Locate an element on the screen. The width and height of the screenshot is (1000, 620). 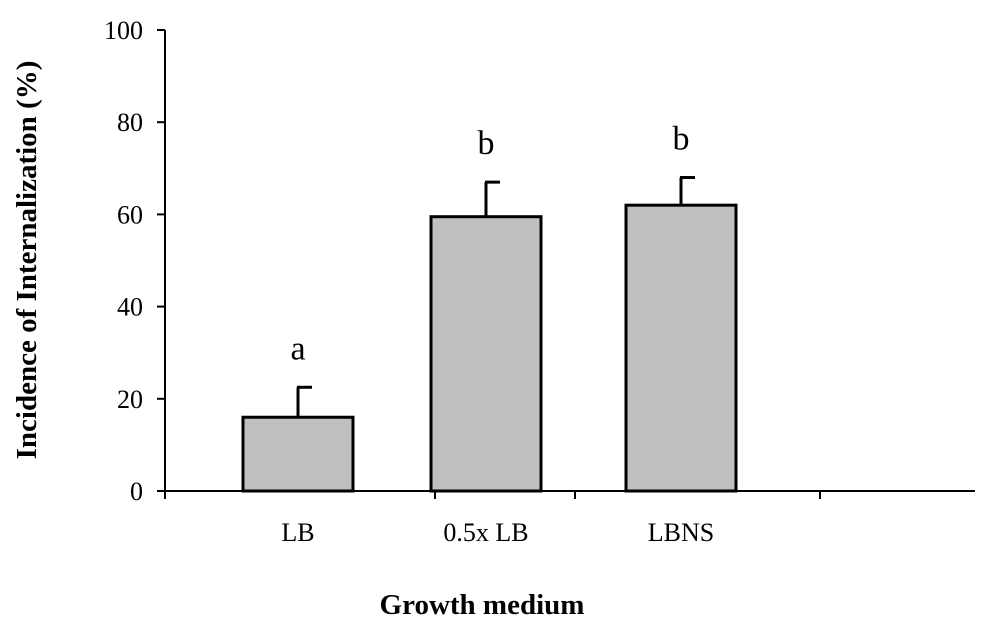
y-tick-label: 40 is located at coordinates (130, 307).